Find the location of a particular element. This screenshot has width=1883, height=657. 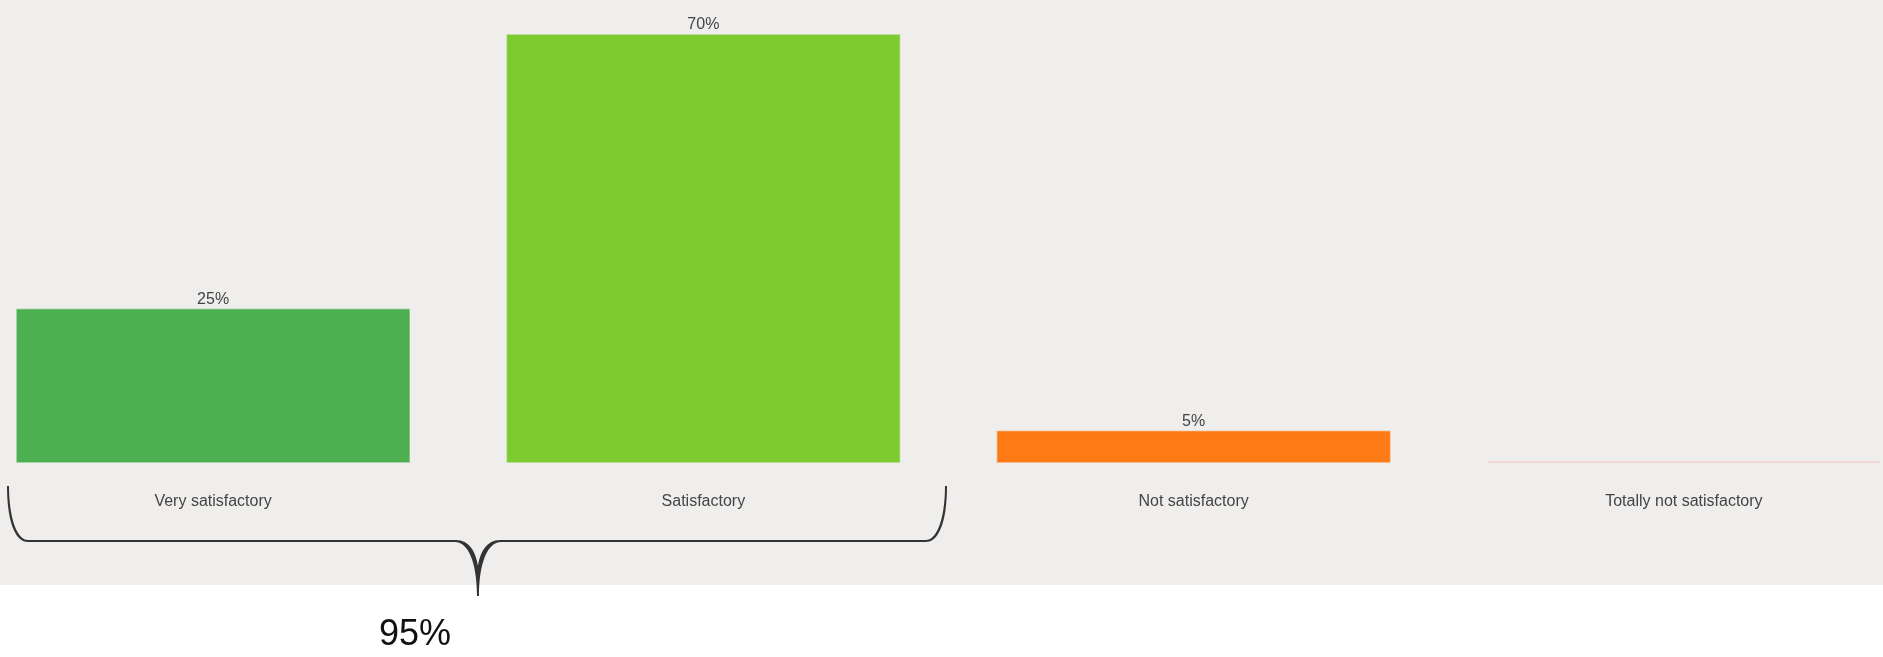

x-tick-label: Not satisfactory is located at coordinates (1193, 500).